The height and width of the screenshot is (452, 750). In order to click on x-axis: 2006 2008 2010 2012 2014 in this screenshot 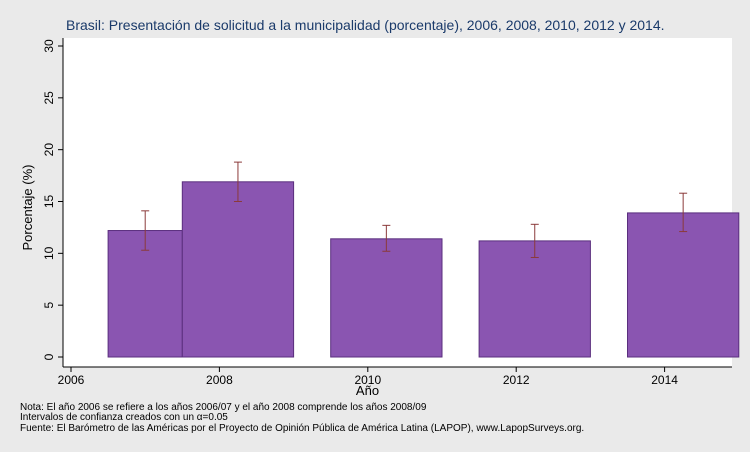, I will do `click(395, 376)`.